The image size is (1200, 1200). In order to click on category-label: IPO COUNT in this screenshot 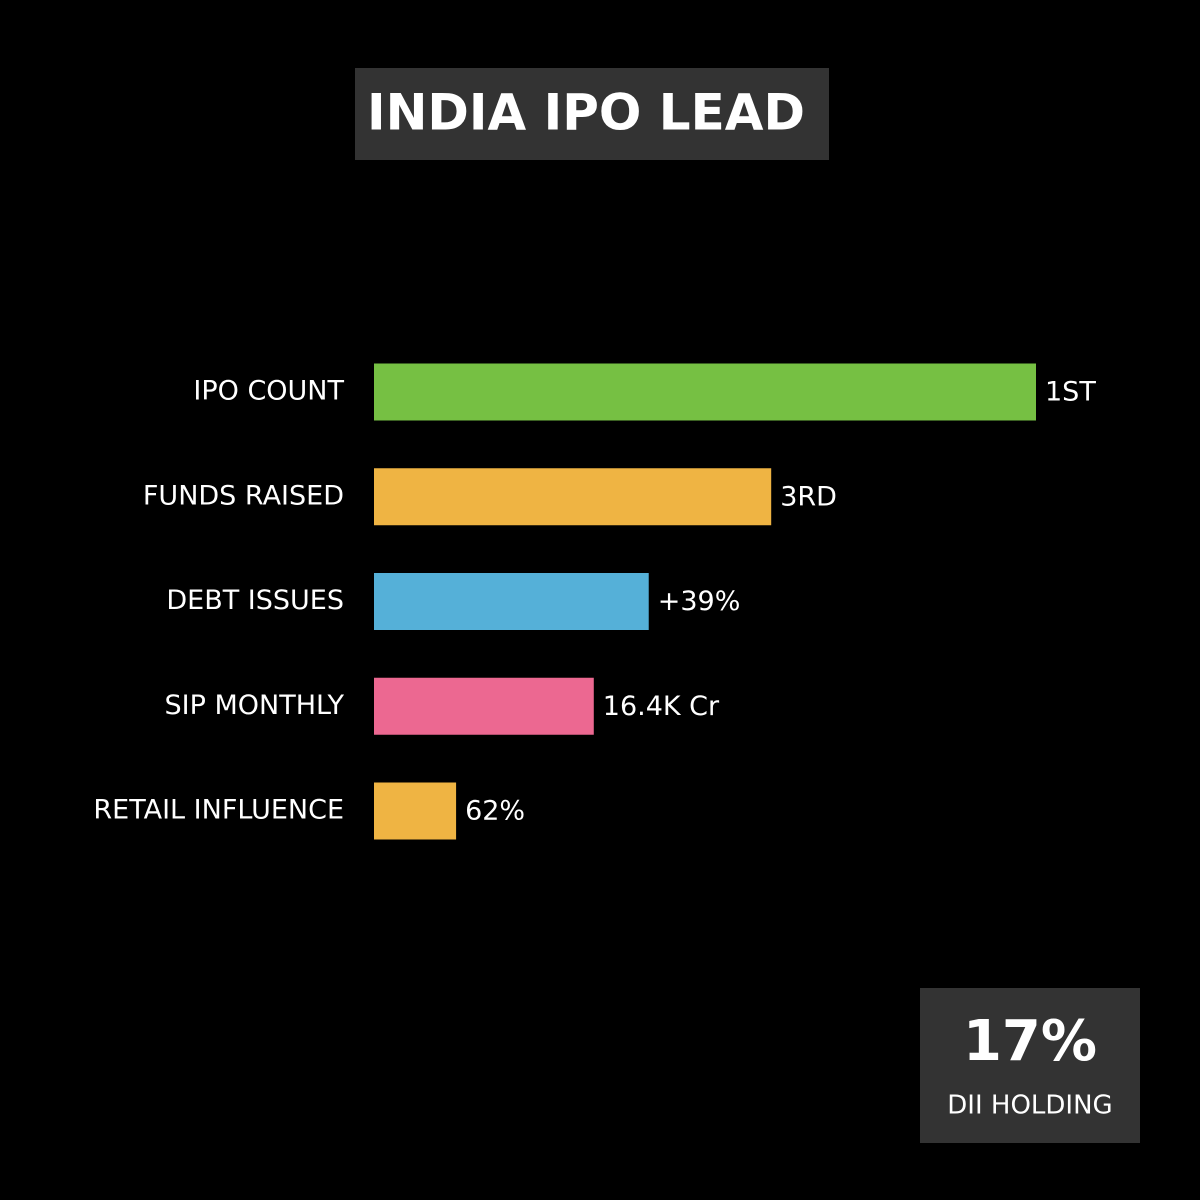, I will do `click(268, 391)`.